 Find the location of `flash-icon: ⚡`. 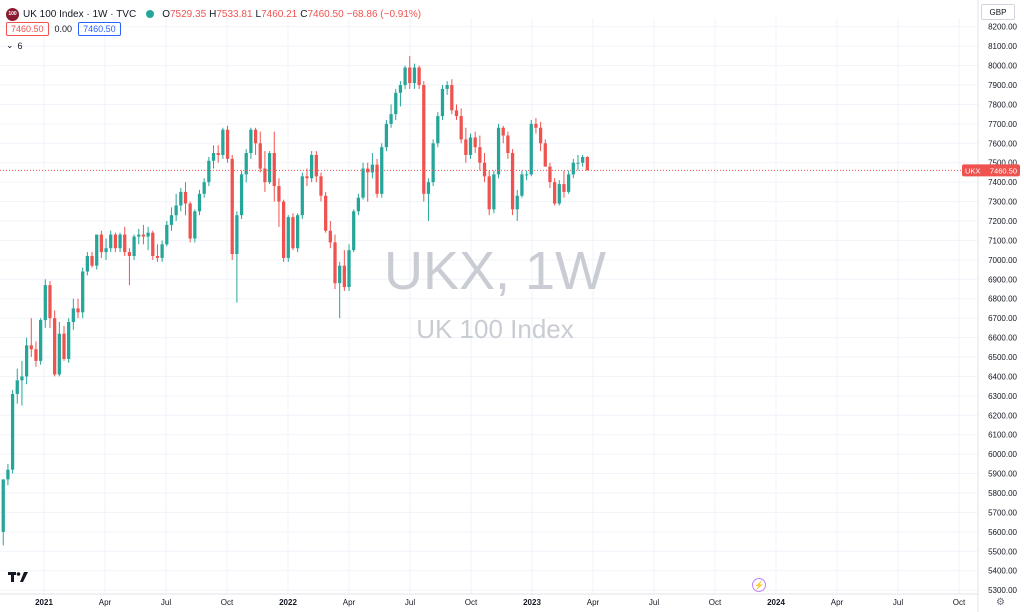

flash-icon: ⚡ is located at coordinates (759, 585).